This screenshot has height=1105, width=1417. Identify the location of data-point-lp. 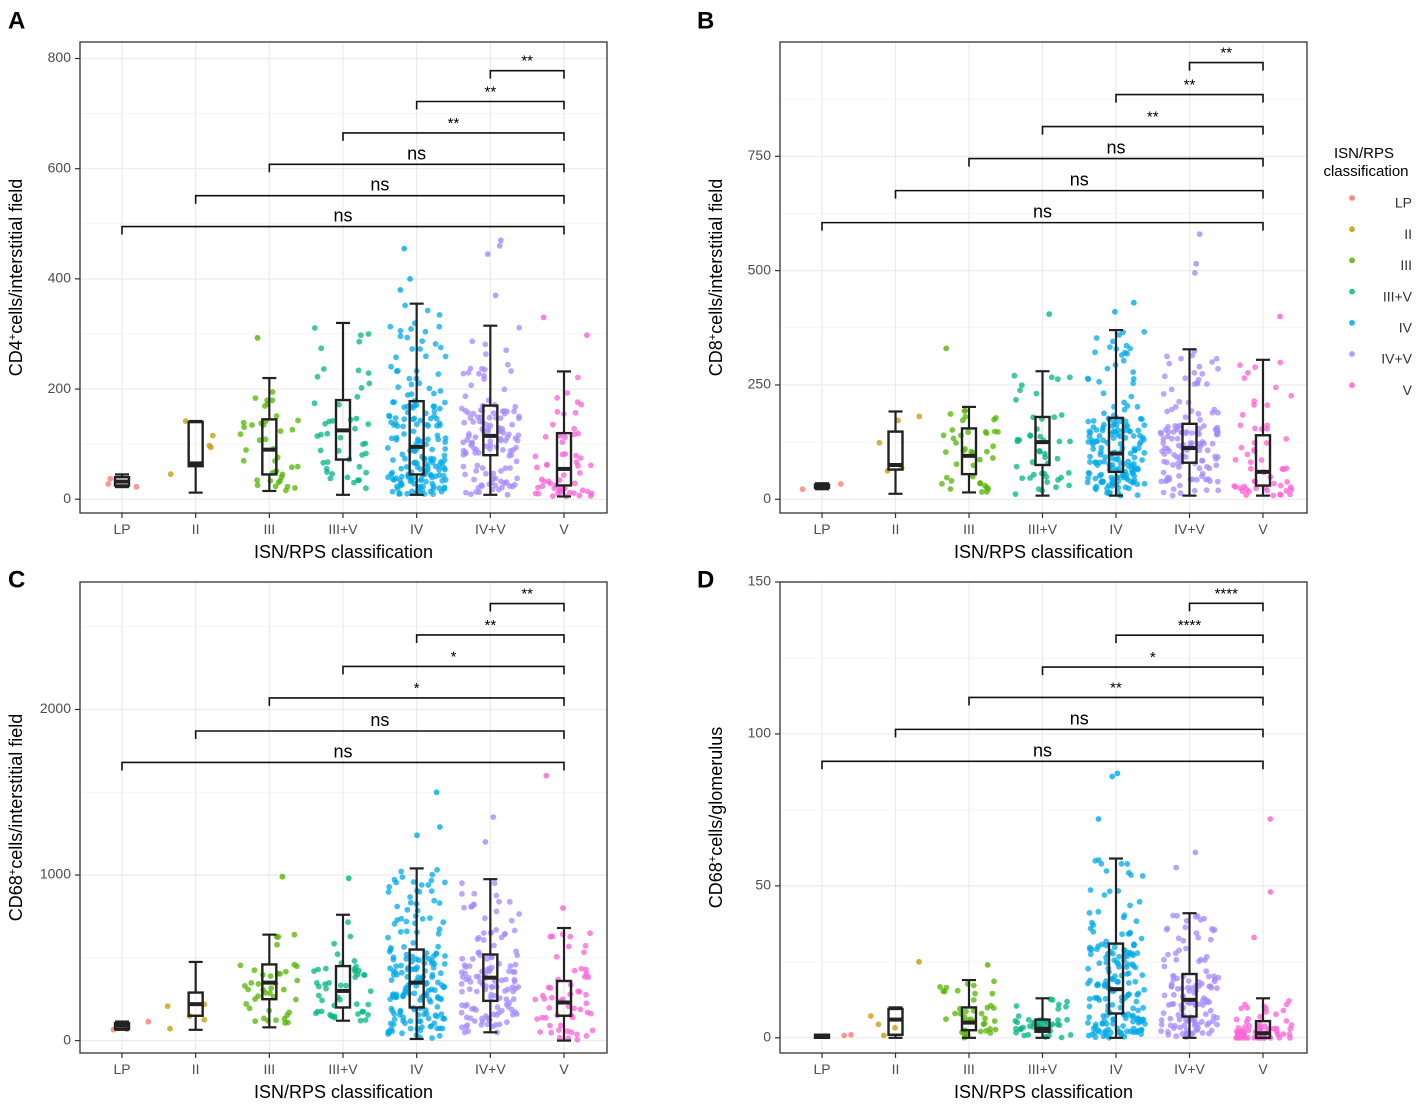
(844, 1035).